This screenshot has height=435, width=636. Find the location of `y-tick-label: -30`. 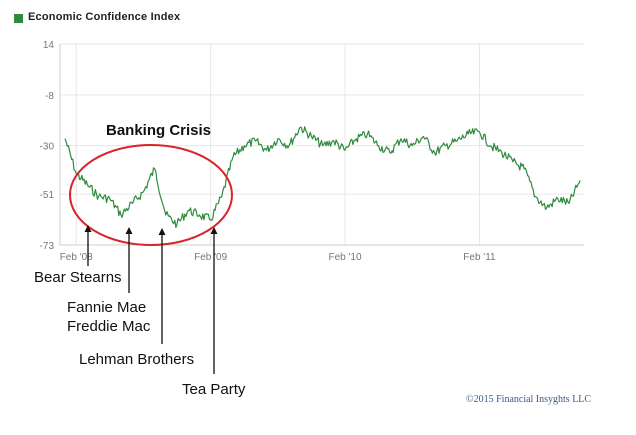

y-tick-label: -30 is located at coordinates (47, 147).